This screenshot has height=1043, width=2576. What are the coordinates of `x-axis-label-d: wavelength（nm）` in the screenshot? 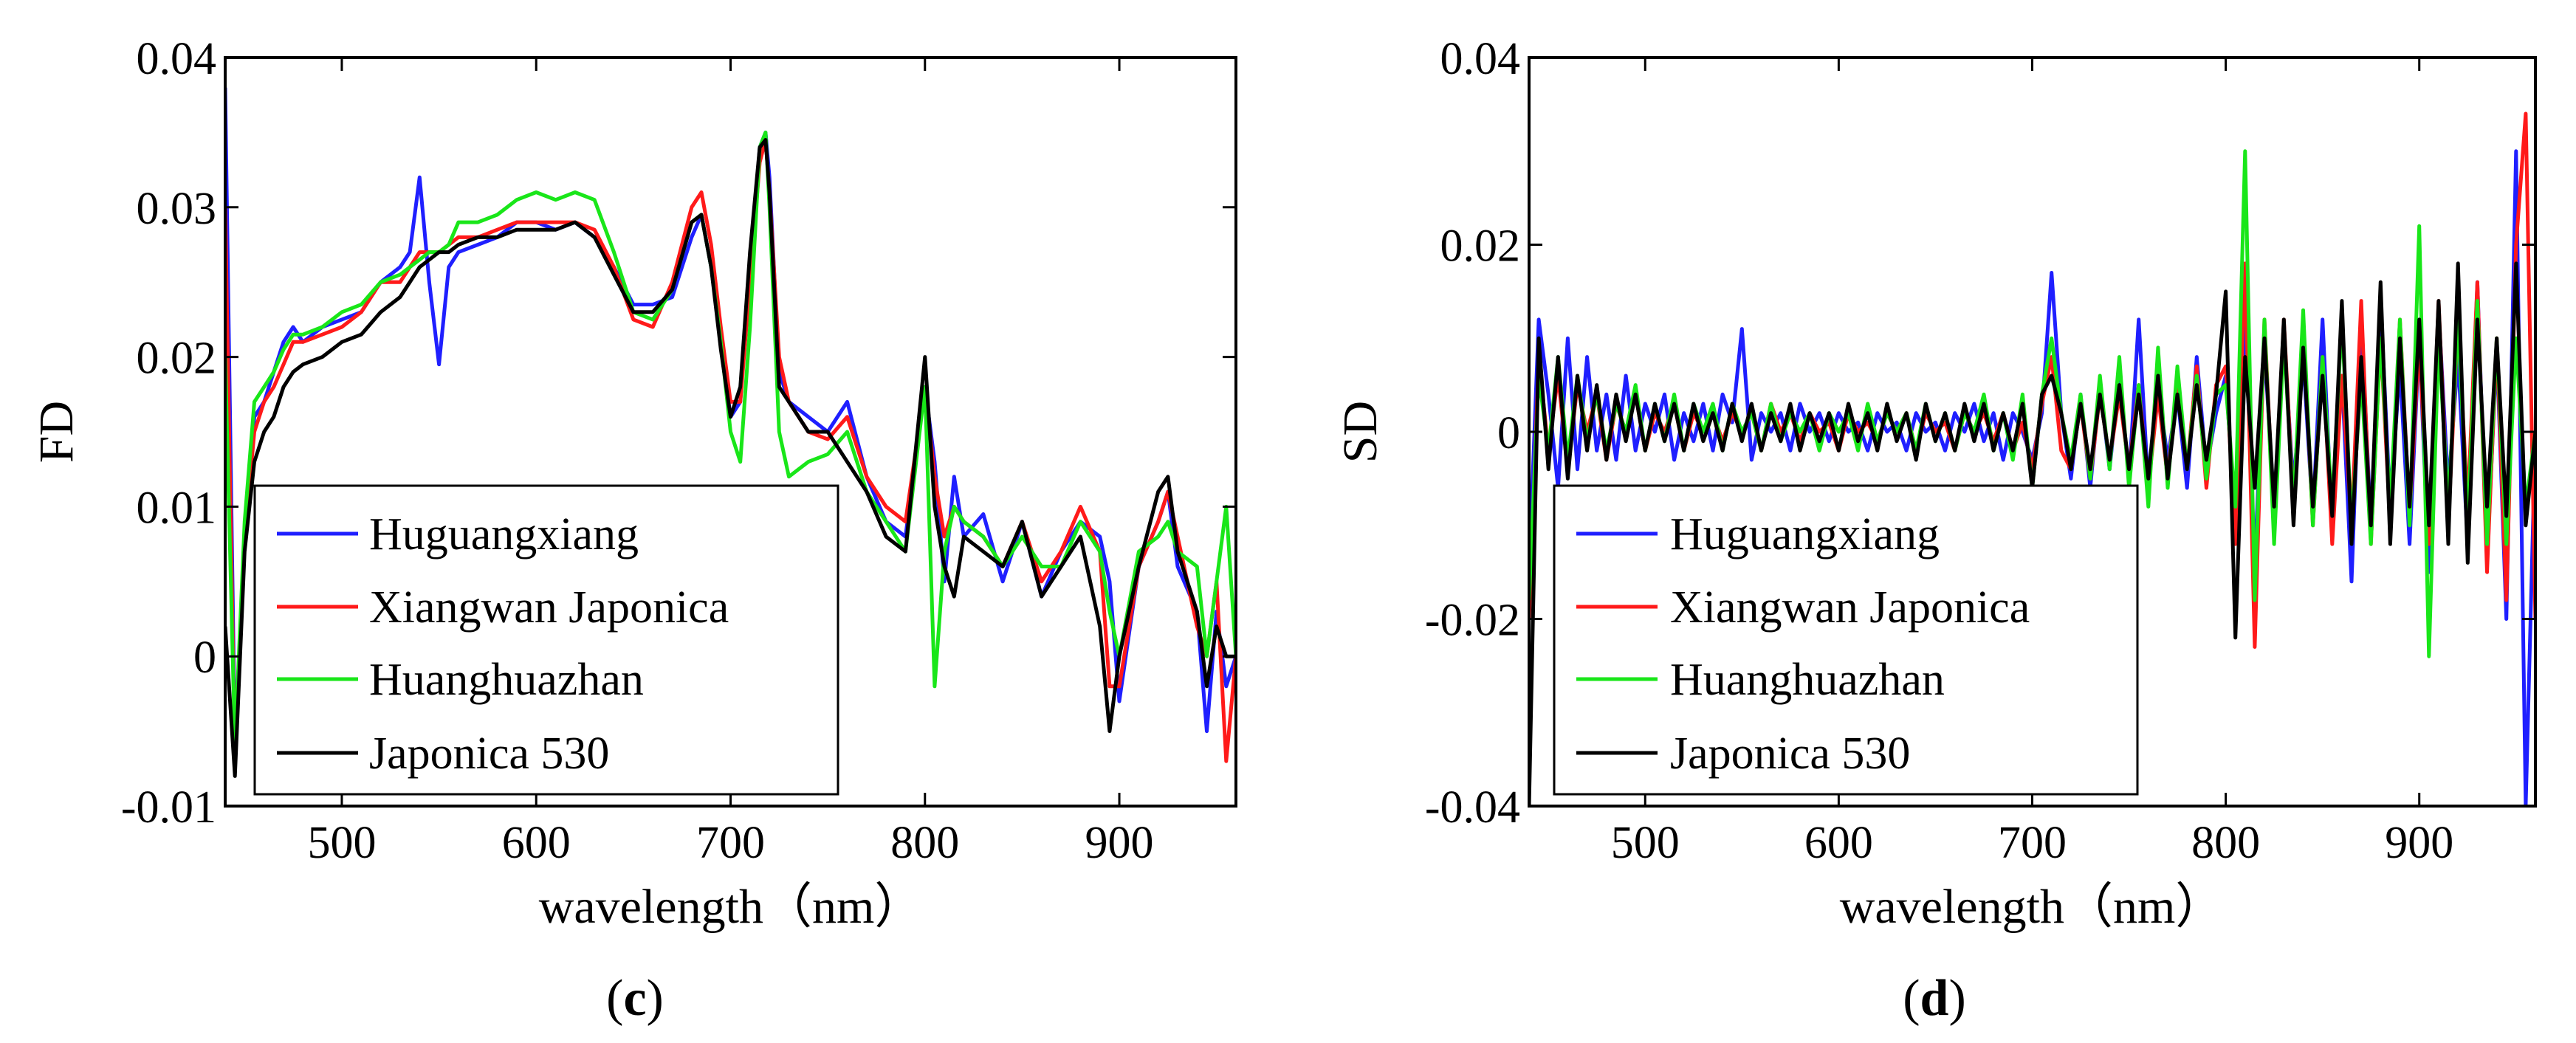 It's located at (2033, 907).